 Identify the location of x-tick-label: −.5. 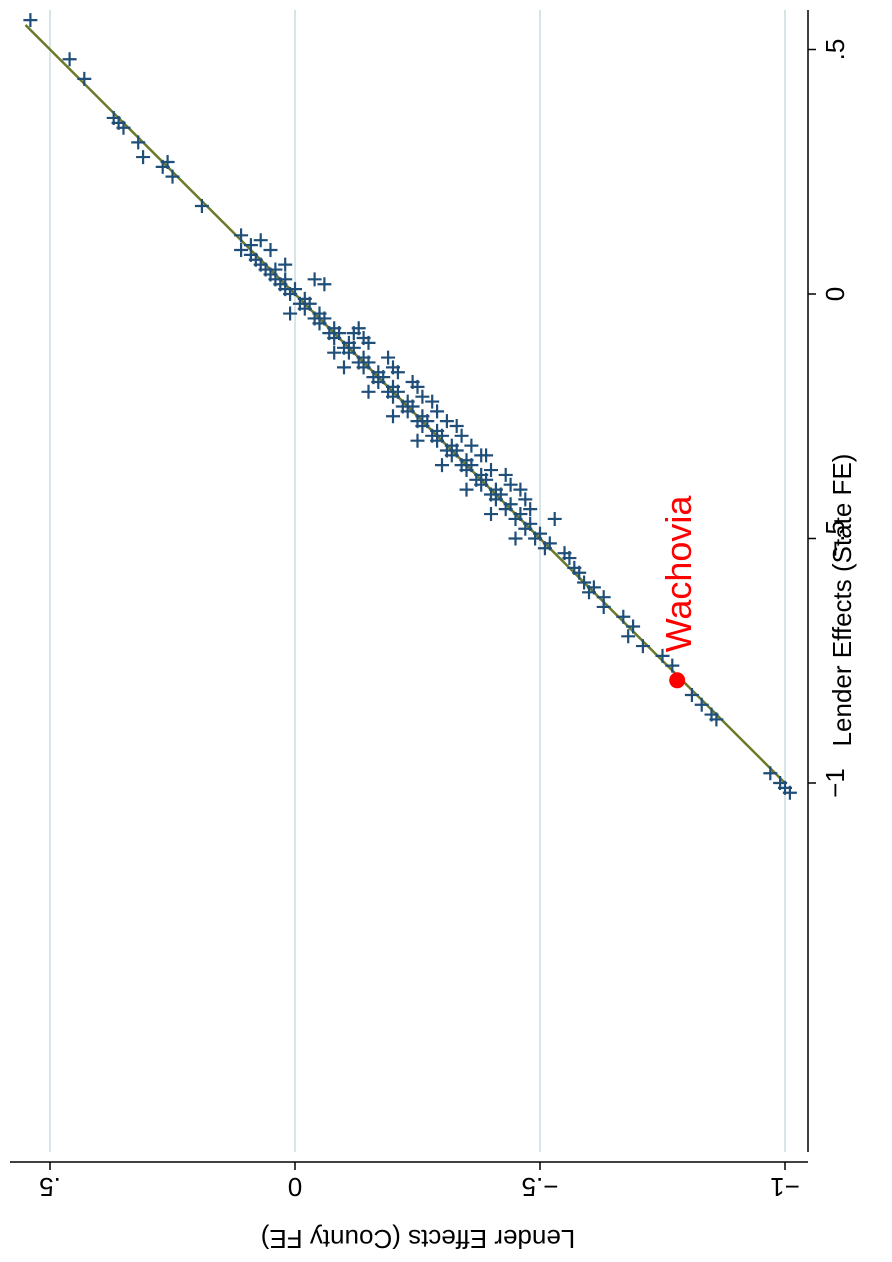
(835, 538).